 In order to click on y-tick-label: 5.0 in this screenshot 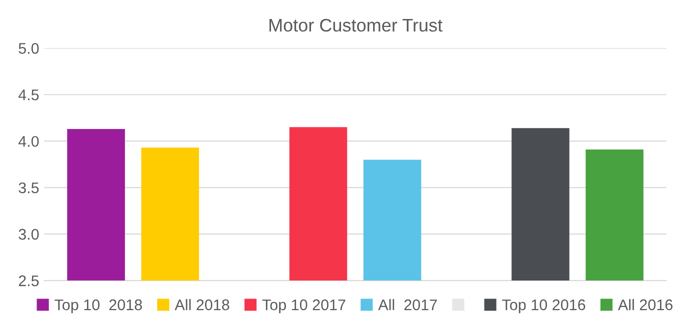, I will do `click(28, 48)`.